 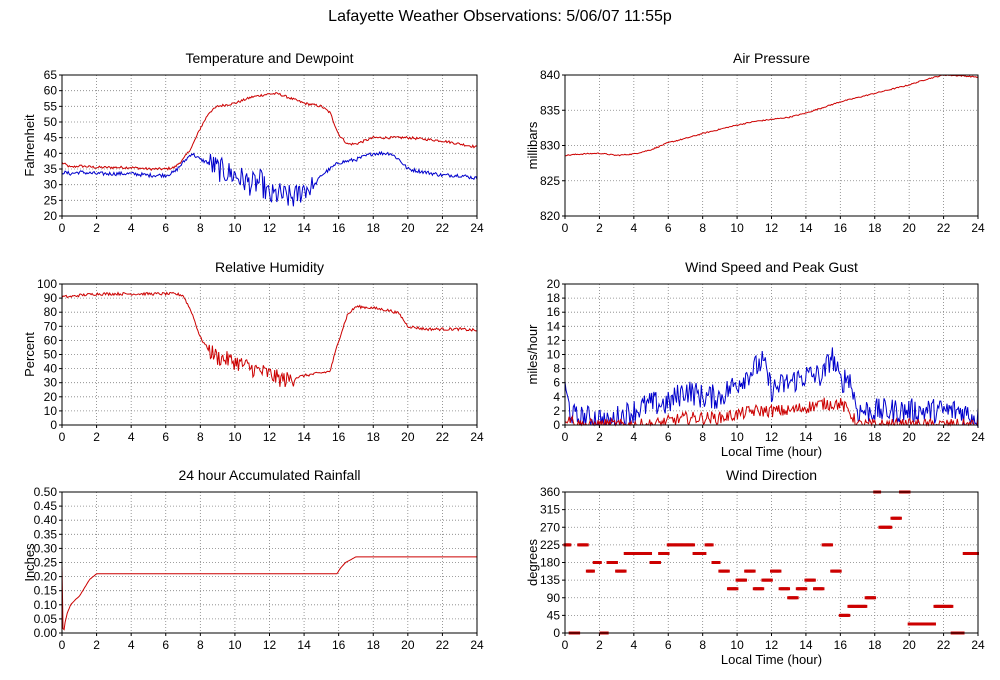 What do you see at coordinates (550, 545) in the screenshot?
I see `y-tick-label: 225` at bounding box center [550, 545].